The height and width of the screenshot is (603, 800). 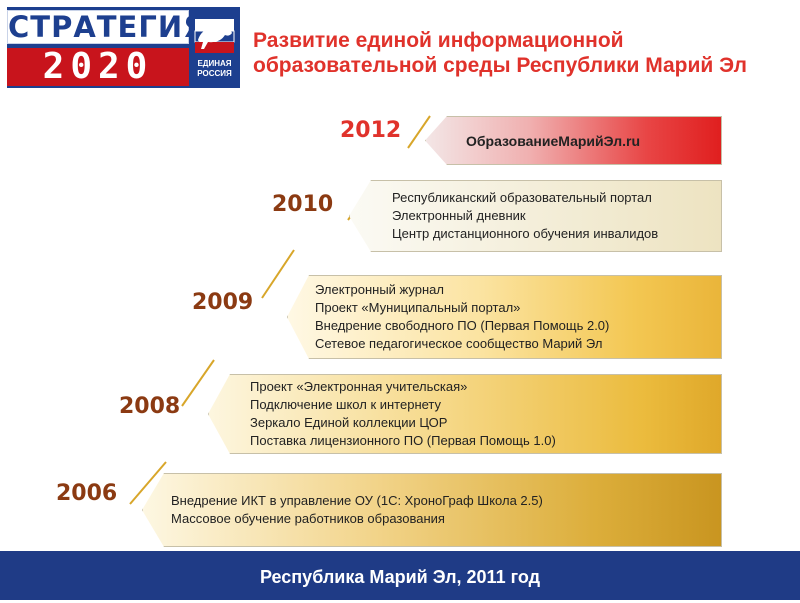 I want to click on year-label-2010: 2010, so click(x=303, y=204).